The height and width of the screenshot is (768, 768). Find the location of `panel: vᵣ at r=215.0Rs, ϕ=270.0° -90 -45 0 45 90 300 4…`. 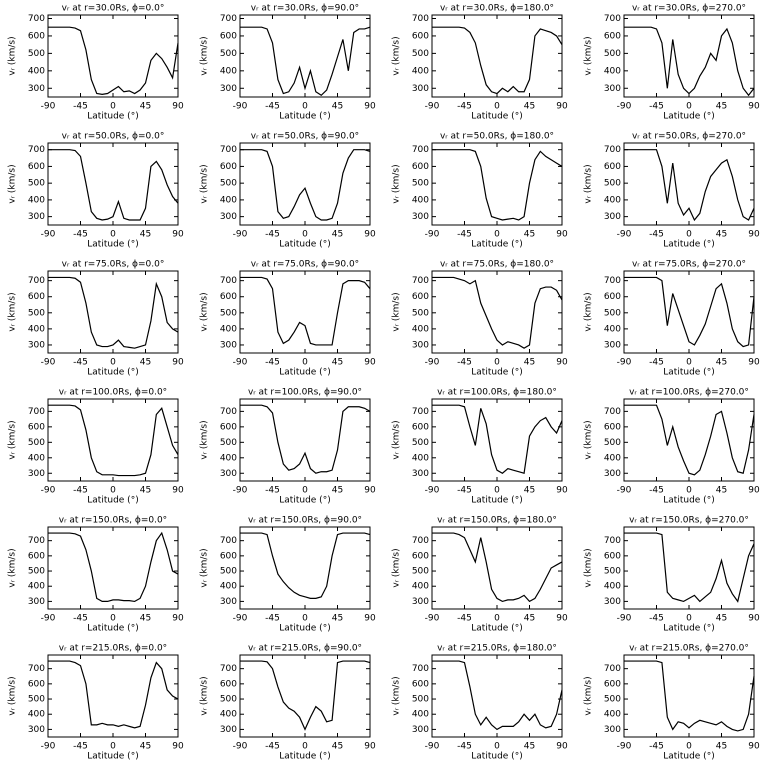

panel: vᵣ at r=215.0Rs, ϕ=270.0° -90 -45 0 45 90 300 4… is located at coordinates (672, 703).